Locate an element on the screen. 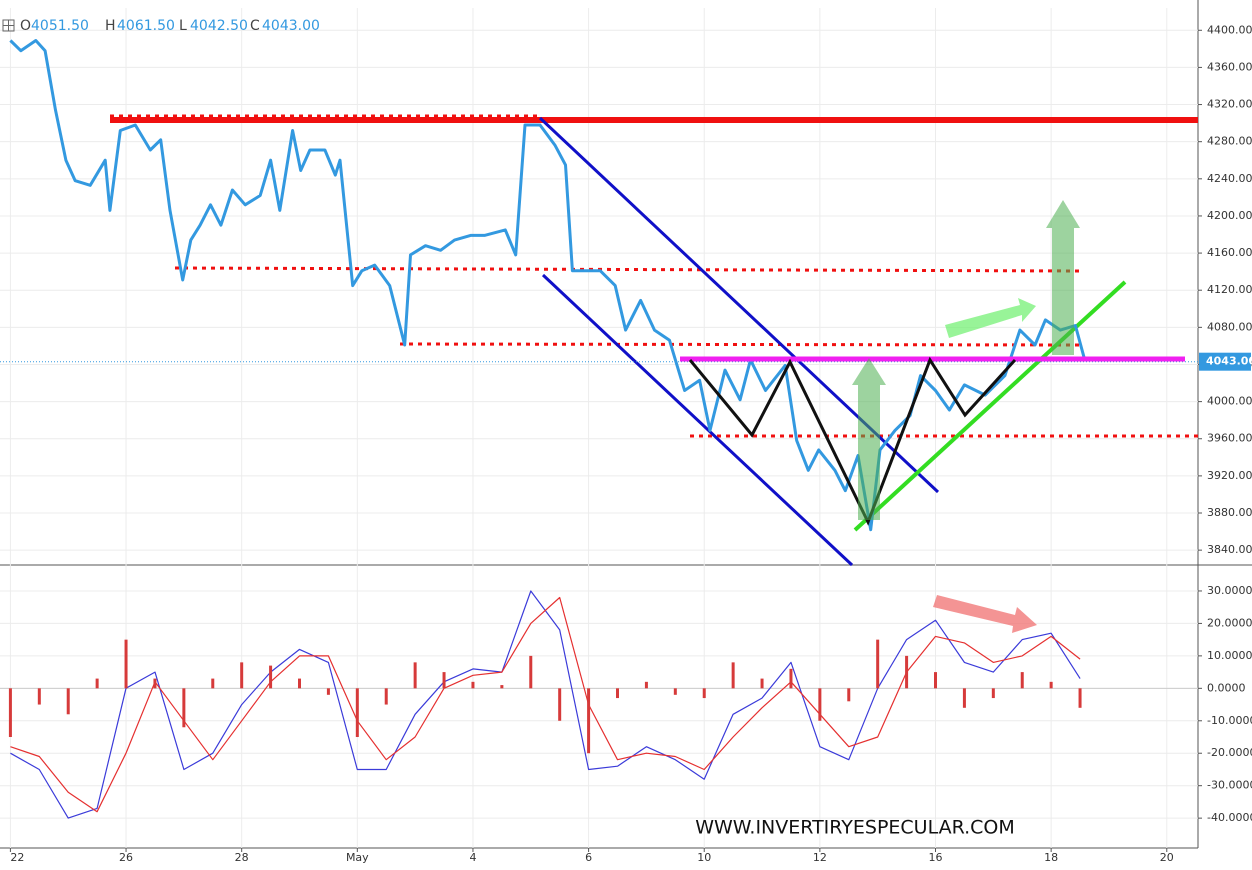 The height and width of the screenshot is (870, 1252). diagonal-arrow is located at coordinates (990, 318).